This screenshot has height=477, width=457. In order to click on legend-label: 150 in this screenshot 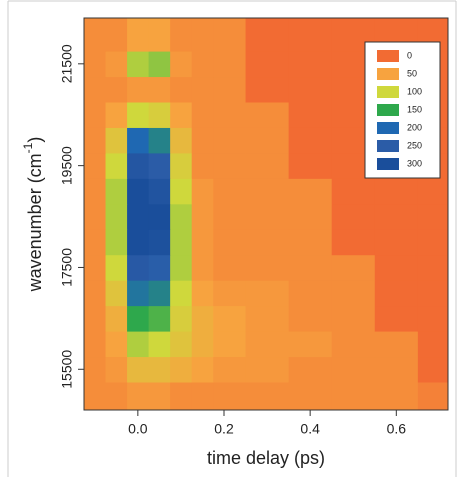, I will do `click(414, 109)`.